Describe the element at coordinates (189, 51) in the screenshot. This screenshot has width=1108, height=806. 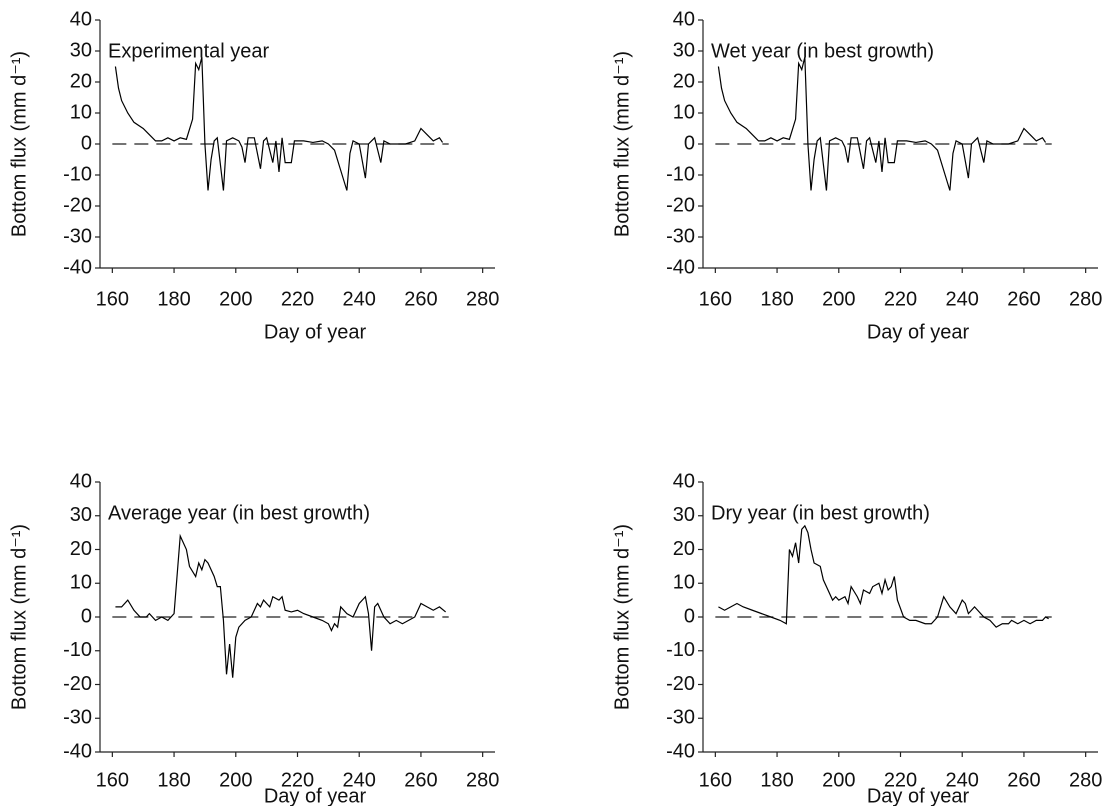
I see `panel-title: Experimental year` at that location.